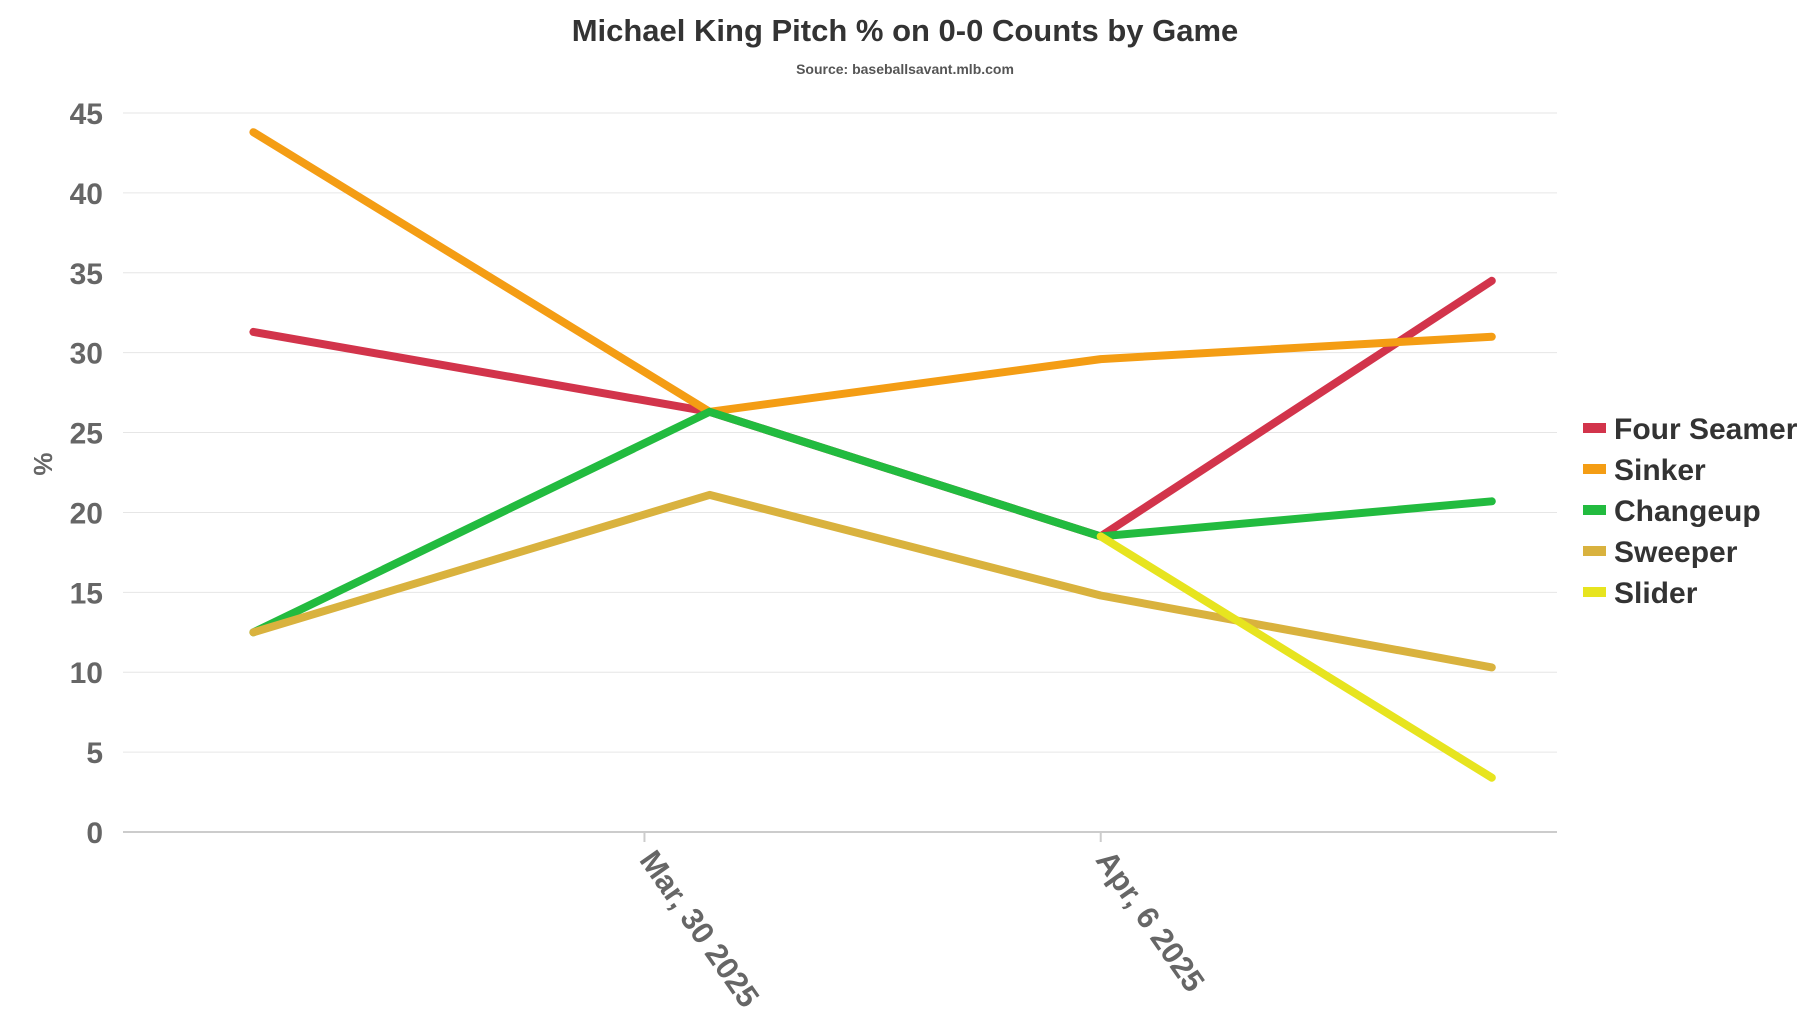 This screenshot has height=1013, width=1800. I want to click on y-tick-label: 15, so click(86, 593).